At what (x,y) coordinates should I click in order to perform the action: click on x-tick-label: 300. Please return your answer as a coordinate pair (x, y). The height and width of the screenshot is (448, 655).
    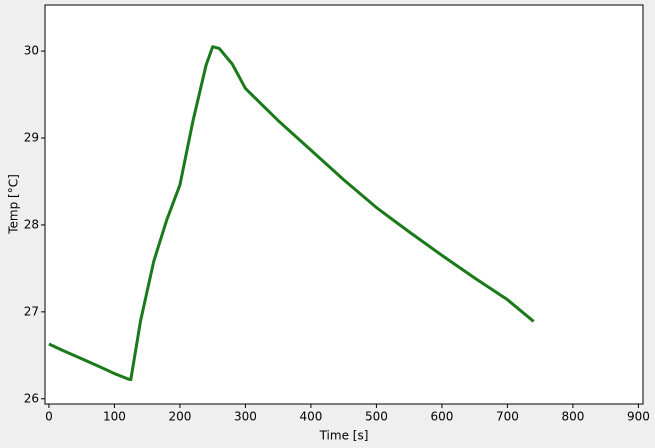
    Looking at the image, I should click on (245, 417).